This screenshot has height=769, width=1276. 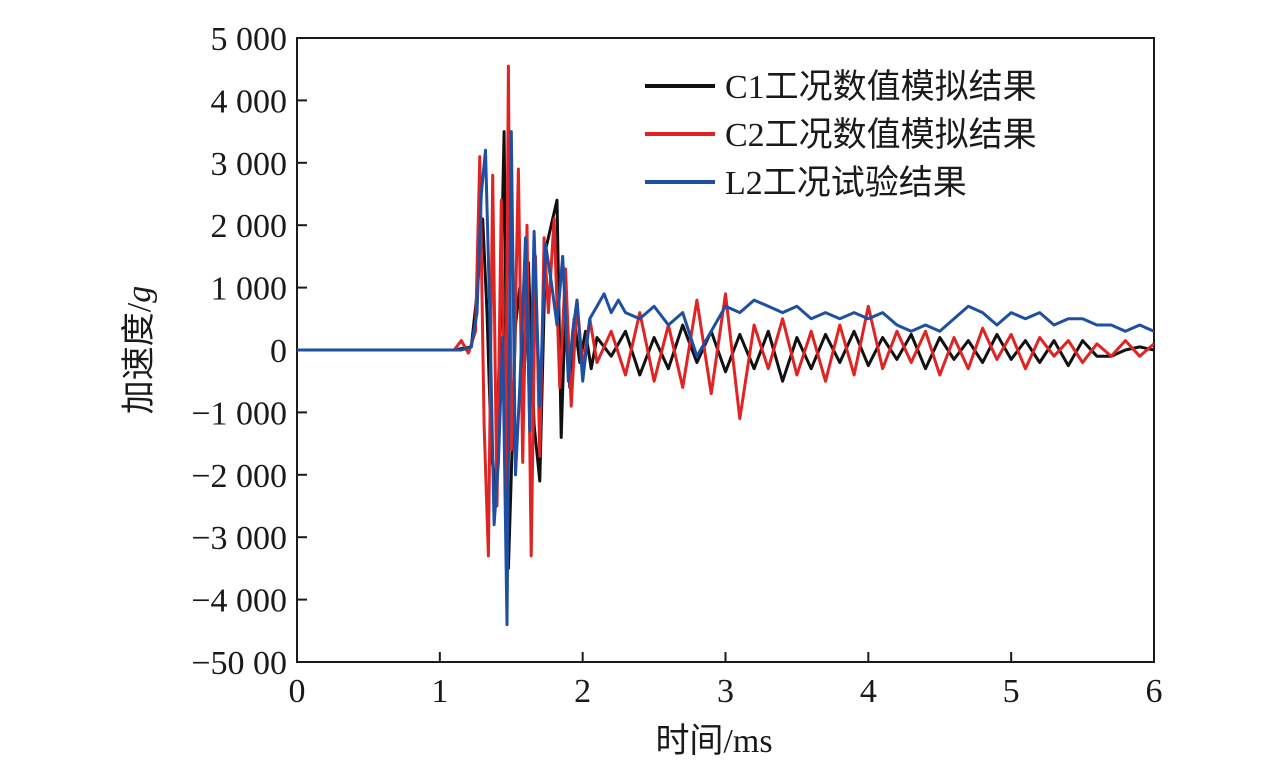 I want to click on x-tick-label: 1, so click(x=439, y=691).